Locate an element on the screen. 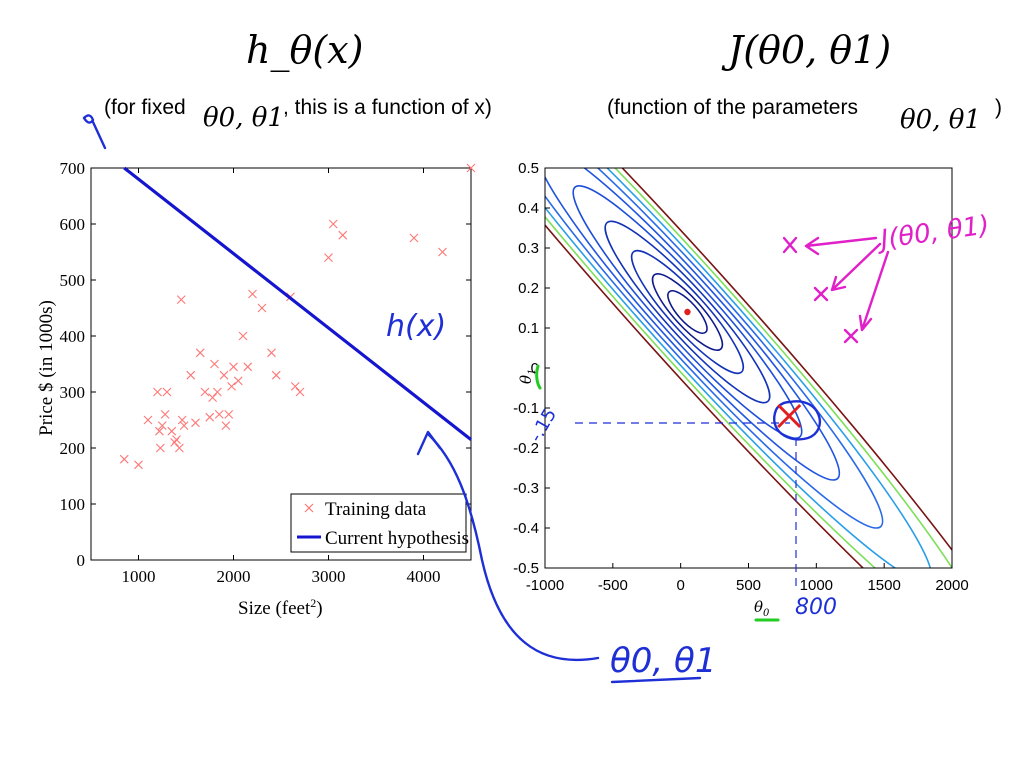  legend-x-marker is located at coordinates (309, 508).